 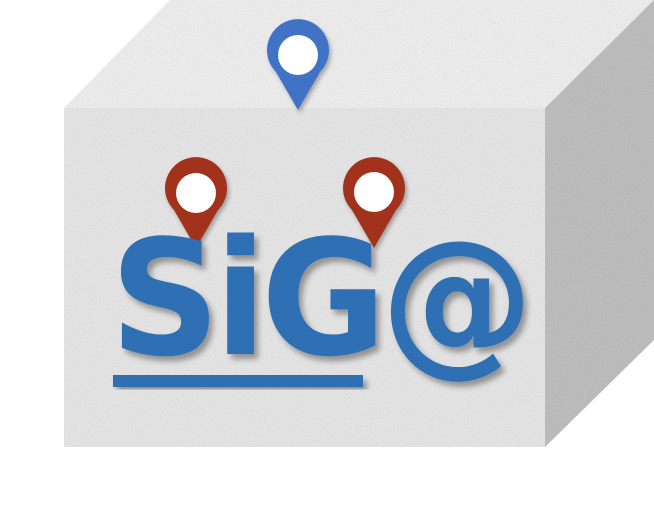 I want to click on map-pin-icon-blue, so click(x=298, y=65).